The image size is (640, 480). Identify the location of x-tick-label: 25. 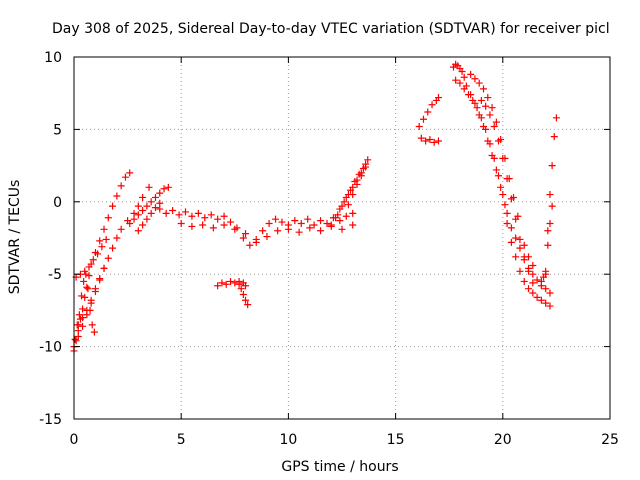
(610, 440).